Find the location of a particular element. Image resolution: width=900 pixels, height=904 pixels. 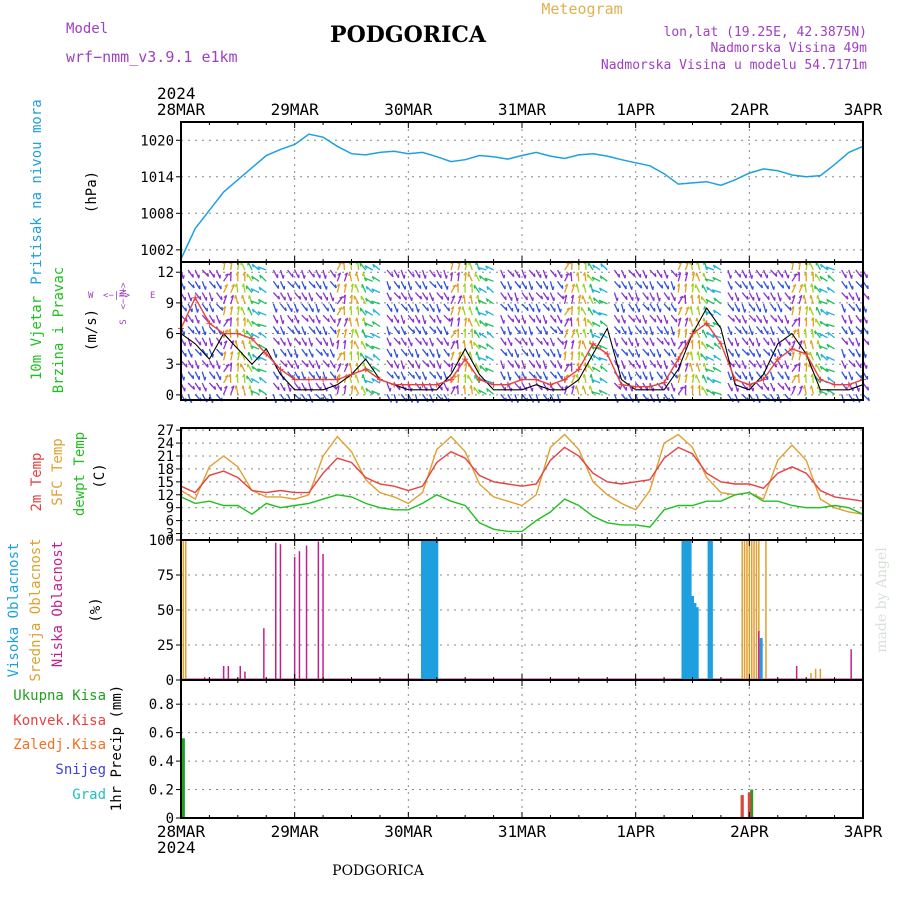

time-label-top: 1APR is located at coordinates (635, 109).